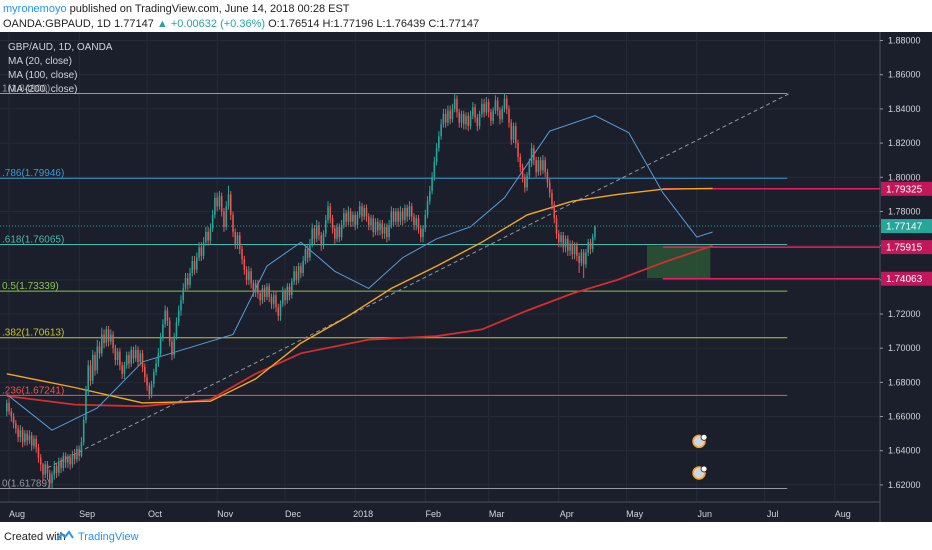 The height and width of the screenshot is (550, 932). What do you see at coordinates (108, 537) in the screenshot?
I see `tradingview-brand: TradingView` at bounding box center [108, 537].